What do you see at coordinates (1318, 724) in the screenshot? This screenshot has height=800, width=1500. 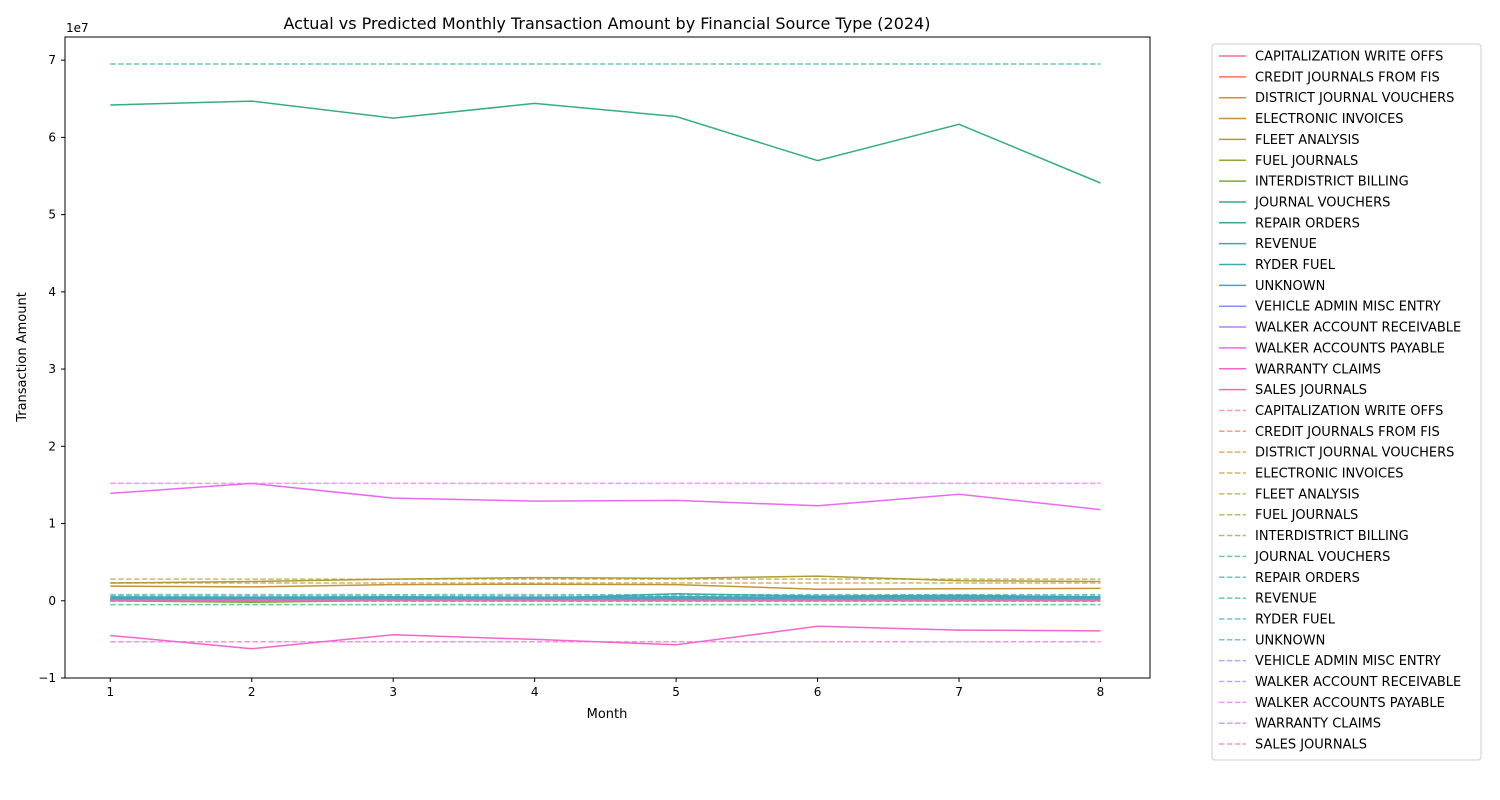 I see `legend-label-32: WARRANTY CLAIMS` at bounding box center [1318, 724].